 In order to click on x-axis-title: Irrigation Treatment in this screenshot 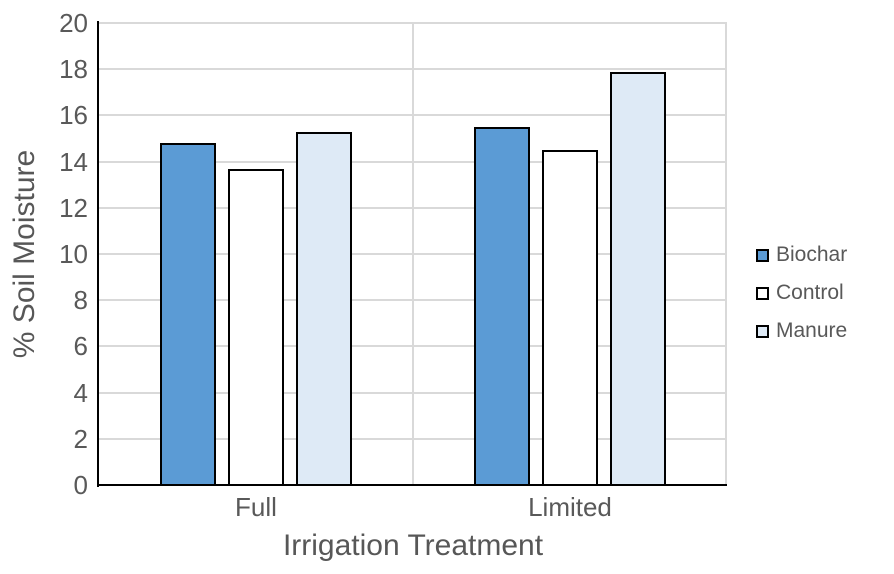, I will do `click(413, 545)`.